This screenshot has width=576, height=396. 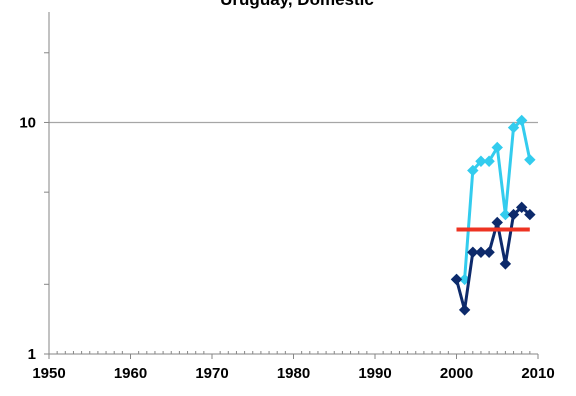 What do you see at coordinates (32, 354) in the screenshot?
I see `y-tick-label: 1` at bounding box center [32, 354].